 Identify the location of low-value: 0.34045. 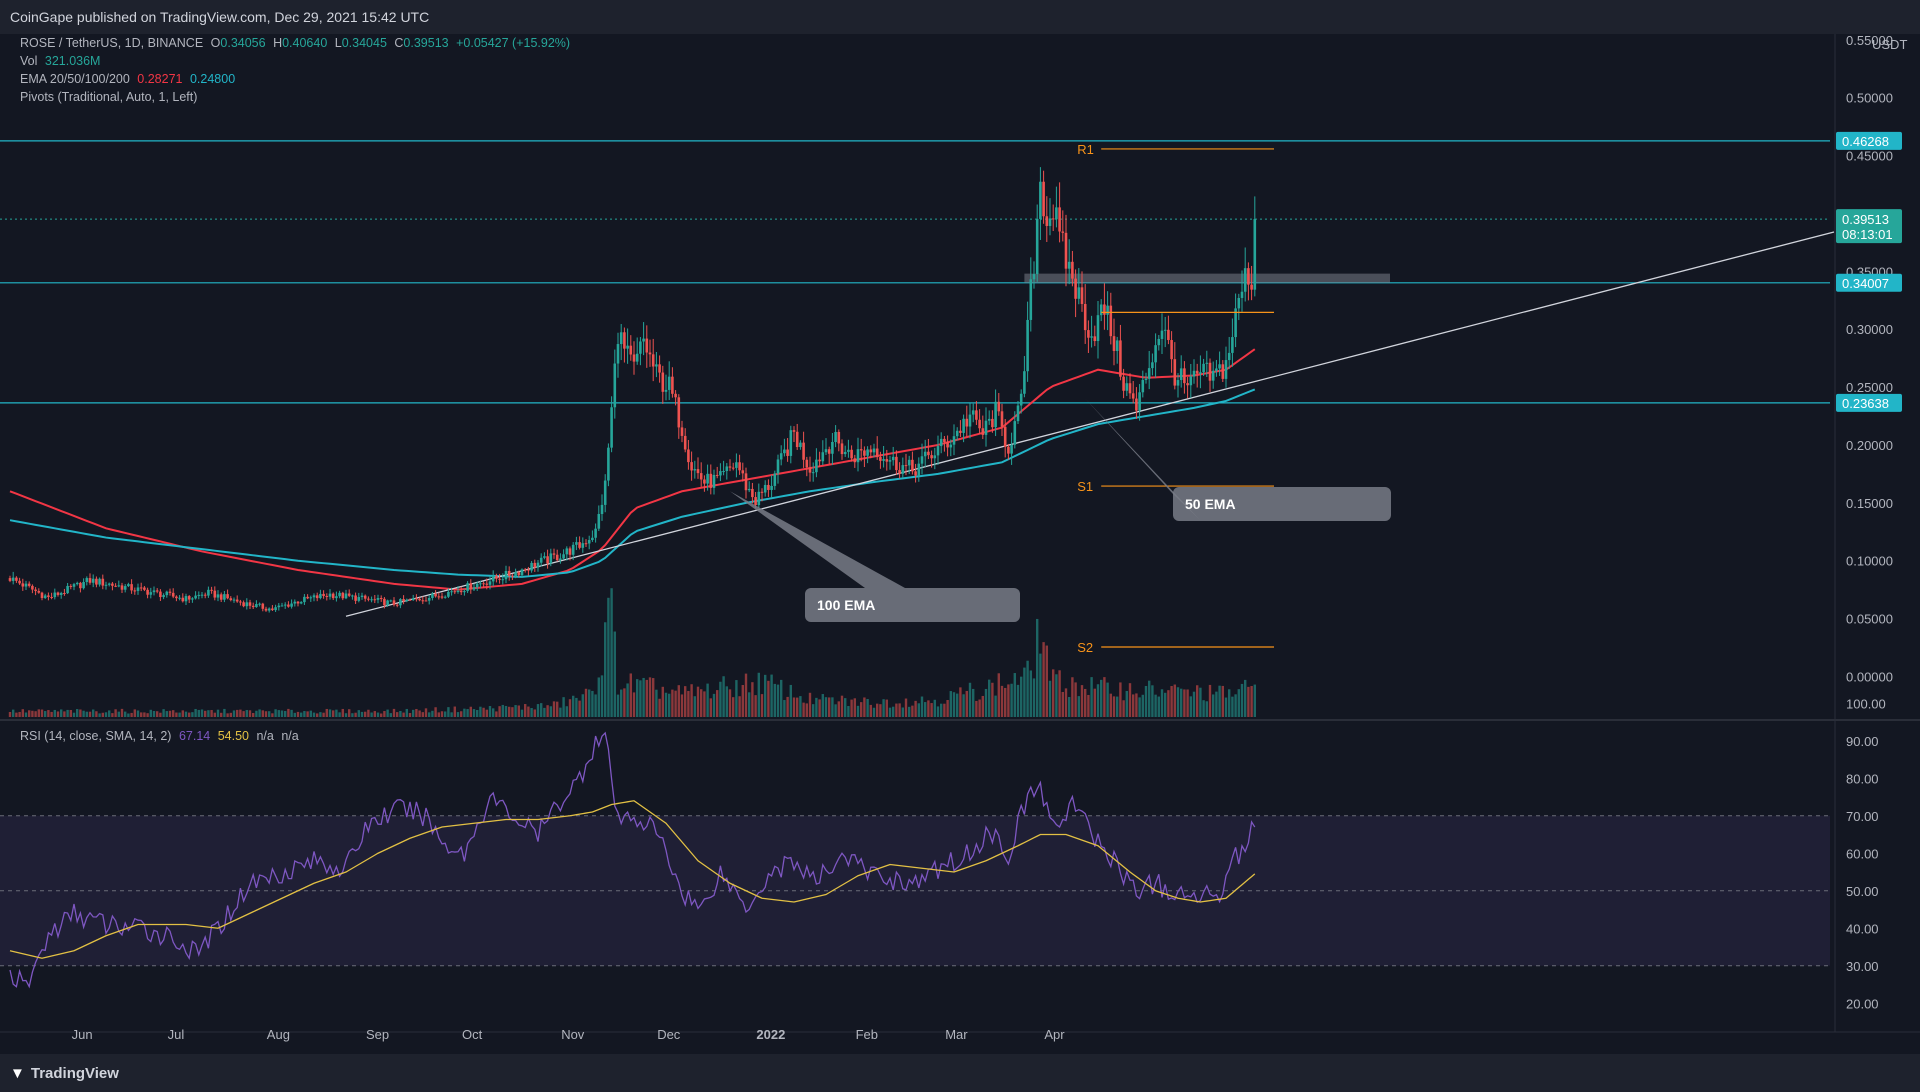
(364, 43).